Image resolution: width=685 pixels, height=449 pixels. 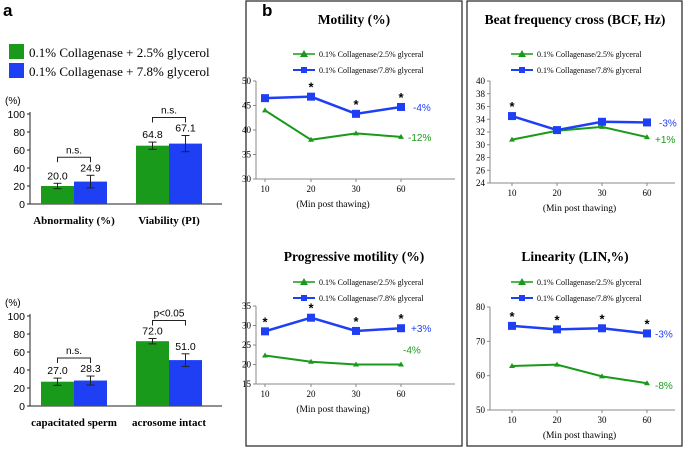 What do you see at coordinates (152, 332) in the screenshot?
I see `a_bottom-value-label: 72.0` at bounding box center [152, 332].